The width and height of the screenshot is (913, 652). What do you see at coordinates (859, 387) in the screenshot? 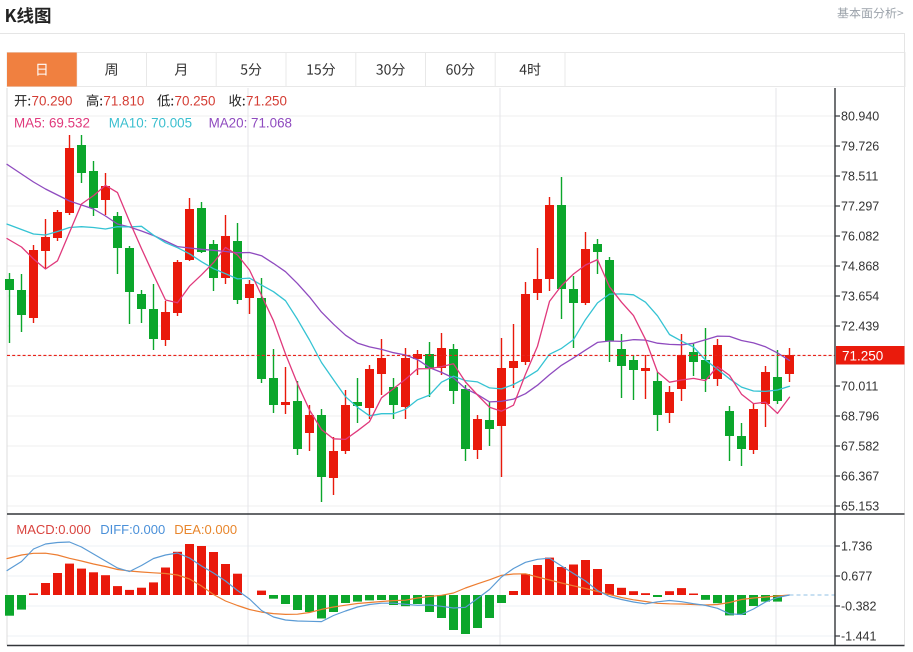
I see `svg-text: 70.011` at bounding box center [859, 387].